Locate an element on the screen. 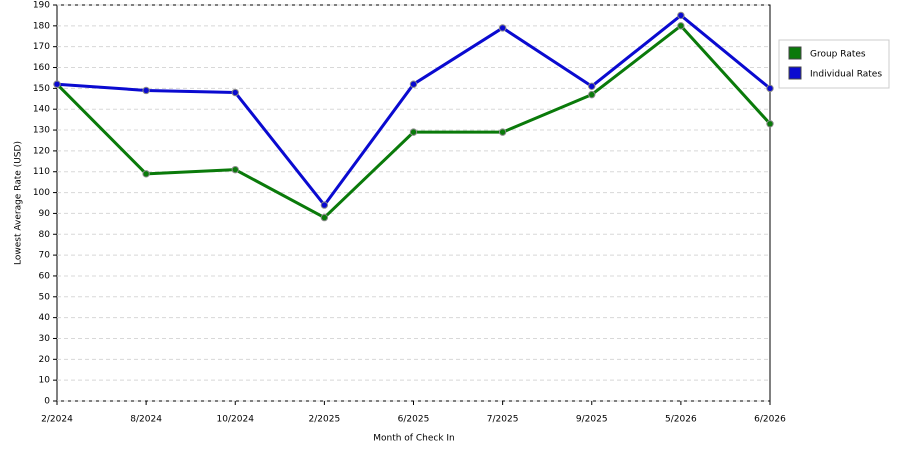 The width and height of the screenshot is (900, 450). x-tick-label: 9/2025 is located at coordinates (592, 420).